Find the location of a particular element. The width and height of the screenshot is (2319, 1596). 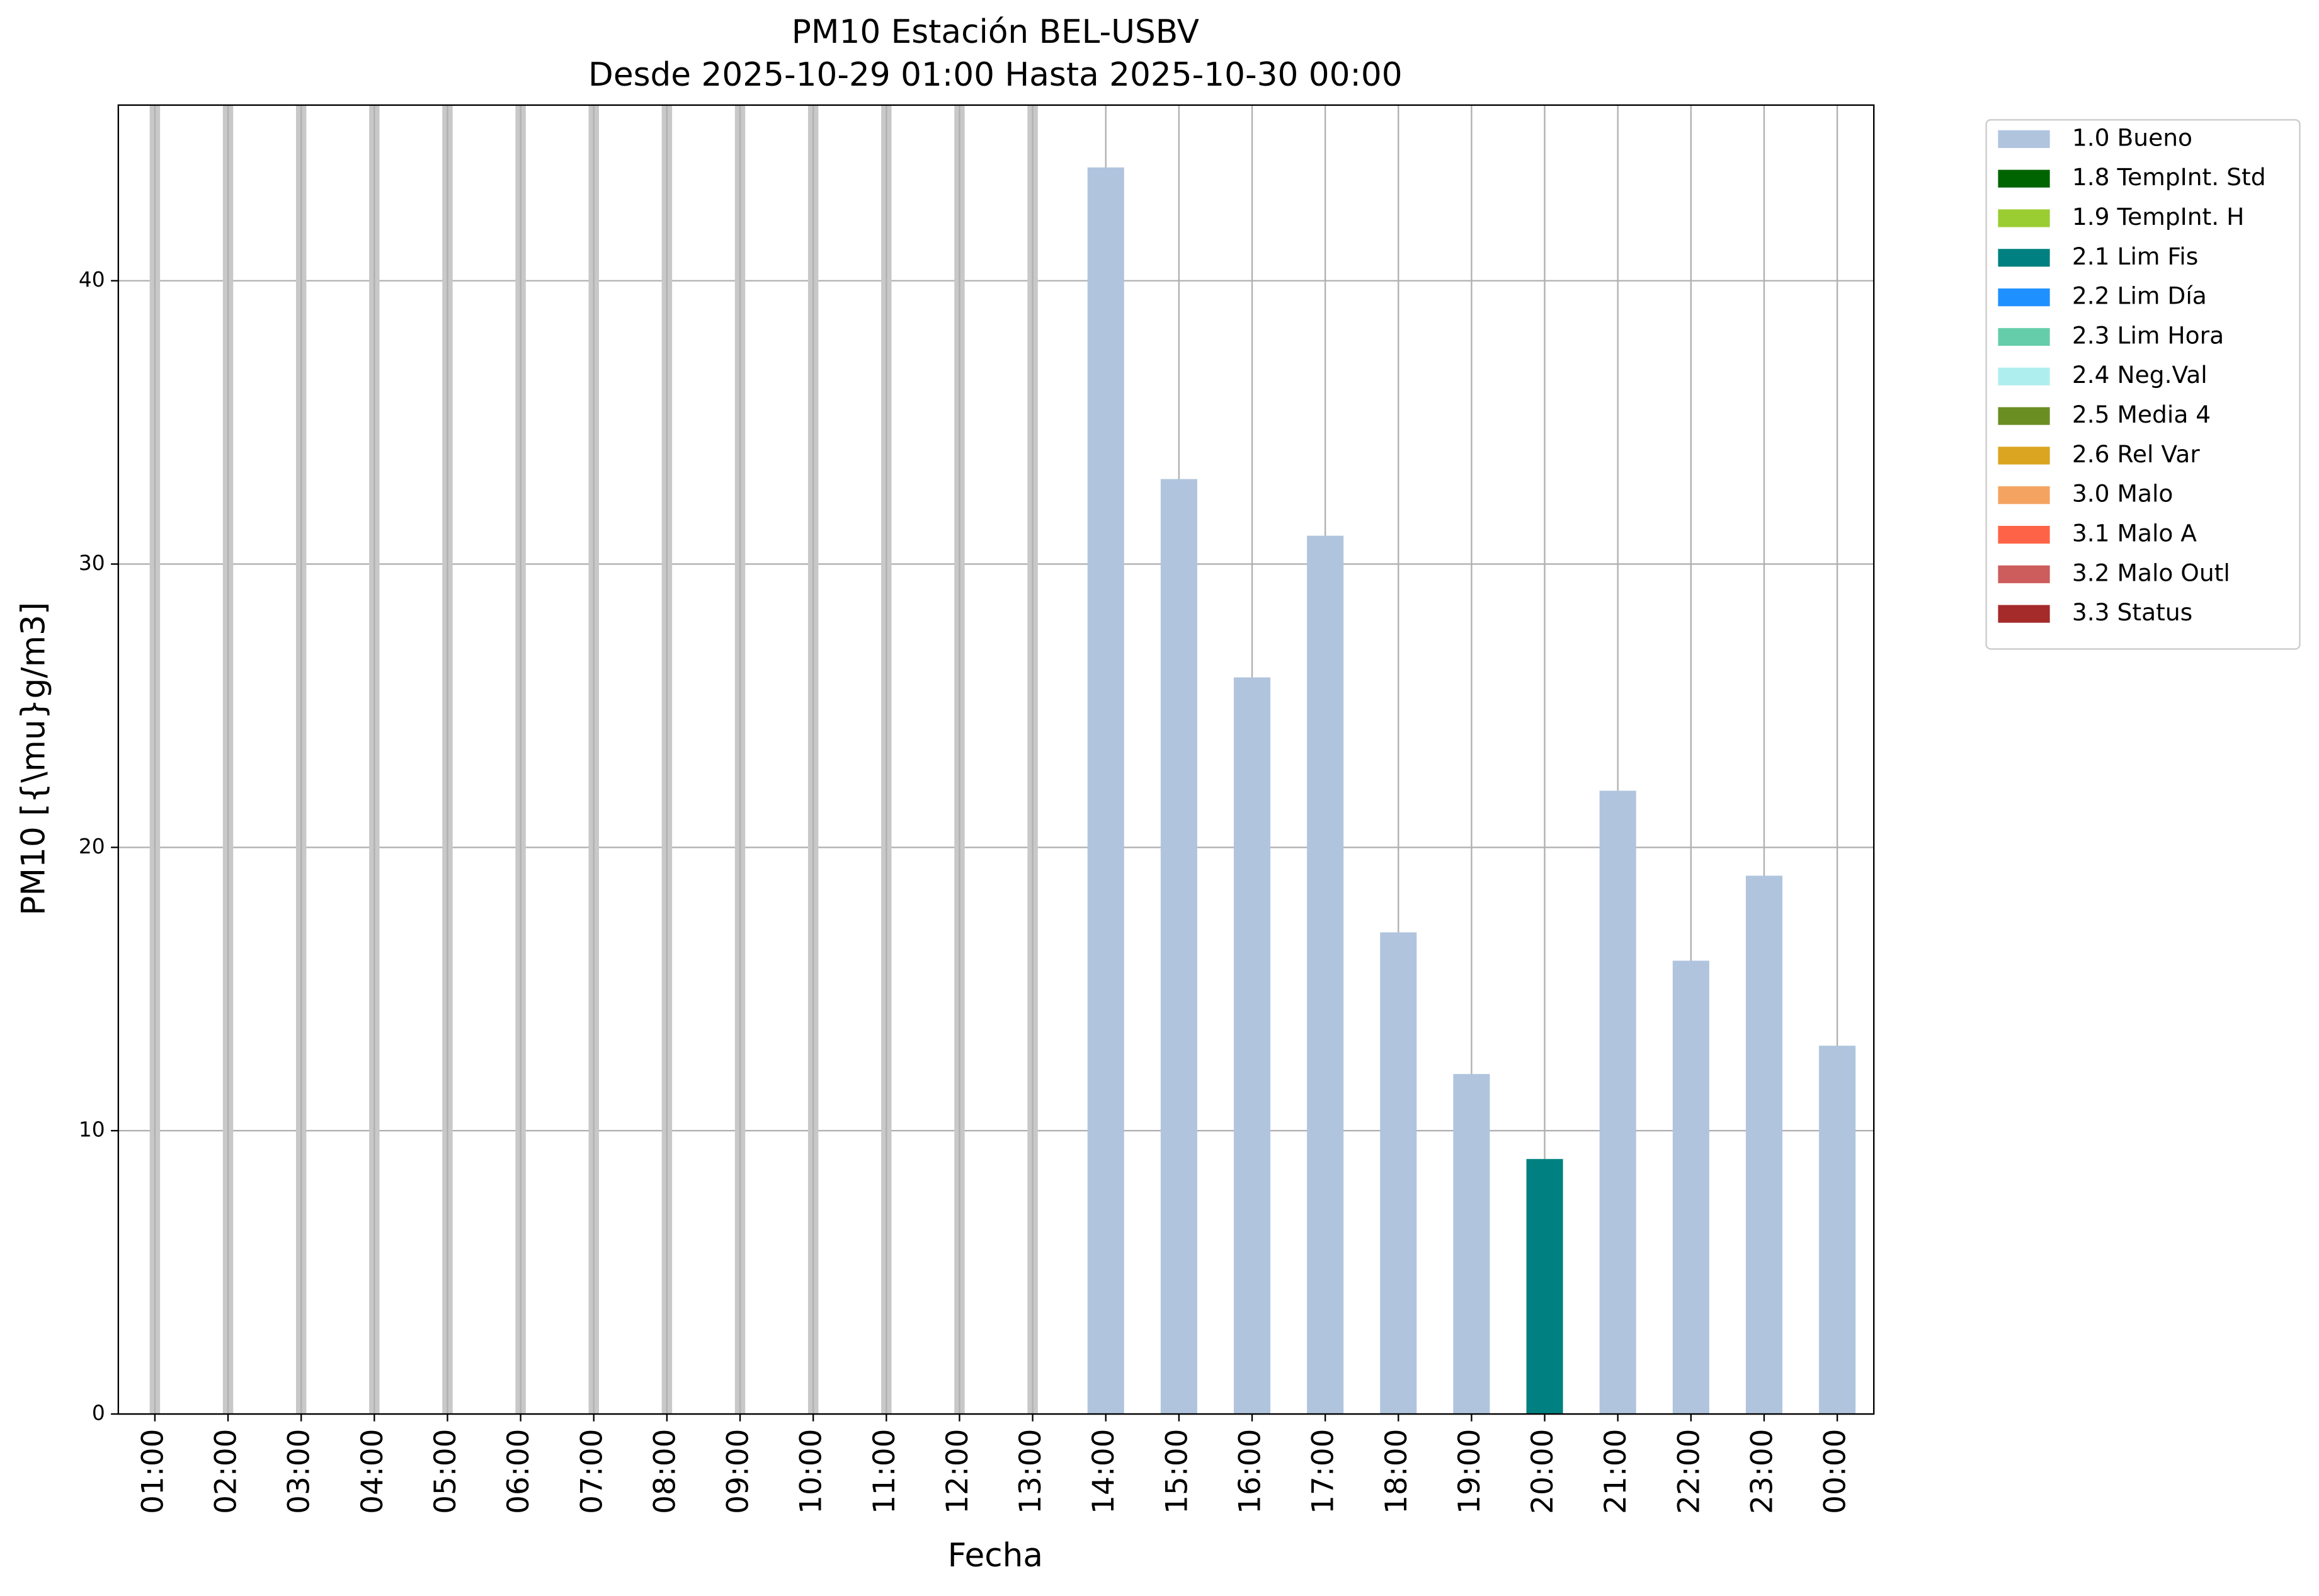

x-tick-label: 18:00 is located at coordinates (1396, 1471).